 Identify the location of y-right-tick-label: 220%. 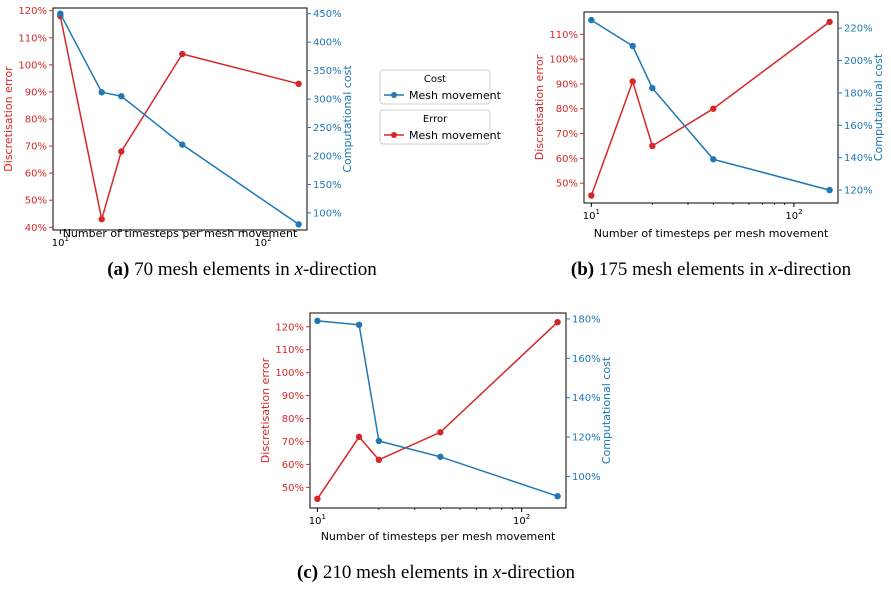
(858, 29).